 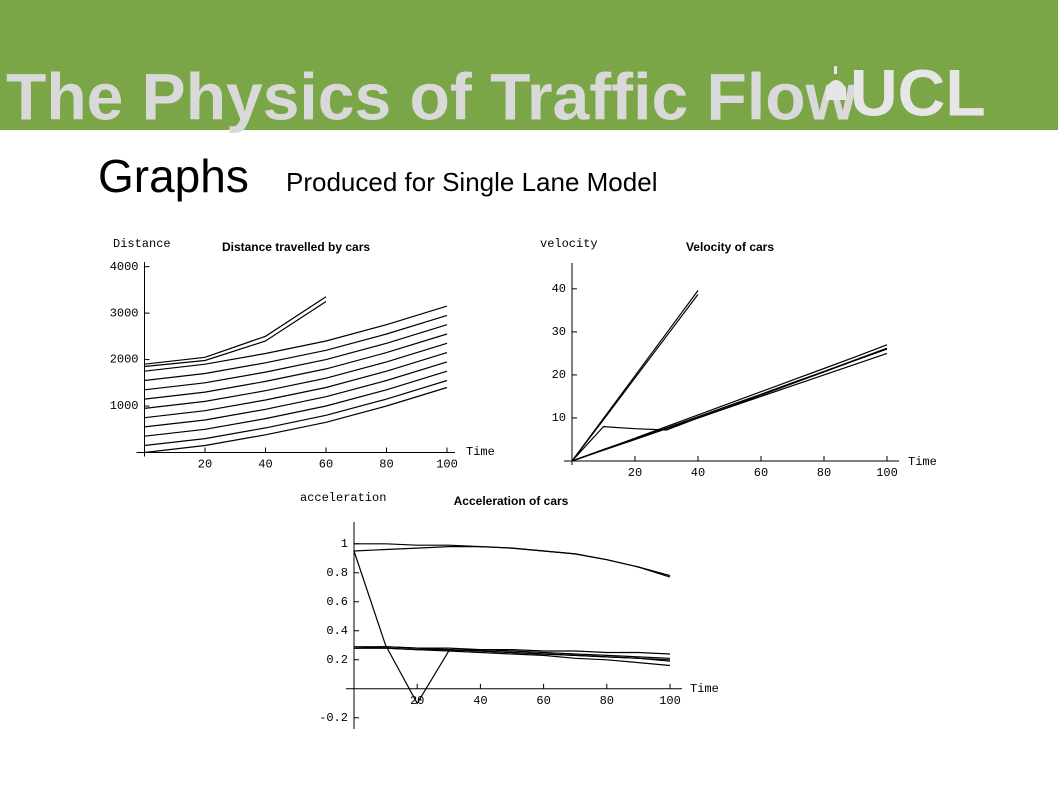 What do you see at coordinates (432, 96) in the screenshot?
I see `header-title: The Physics of Traffic Flow` at bounding box center [432, 96].